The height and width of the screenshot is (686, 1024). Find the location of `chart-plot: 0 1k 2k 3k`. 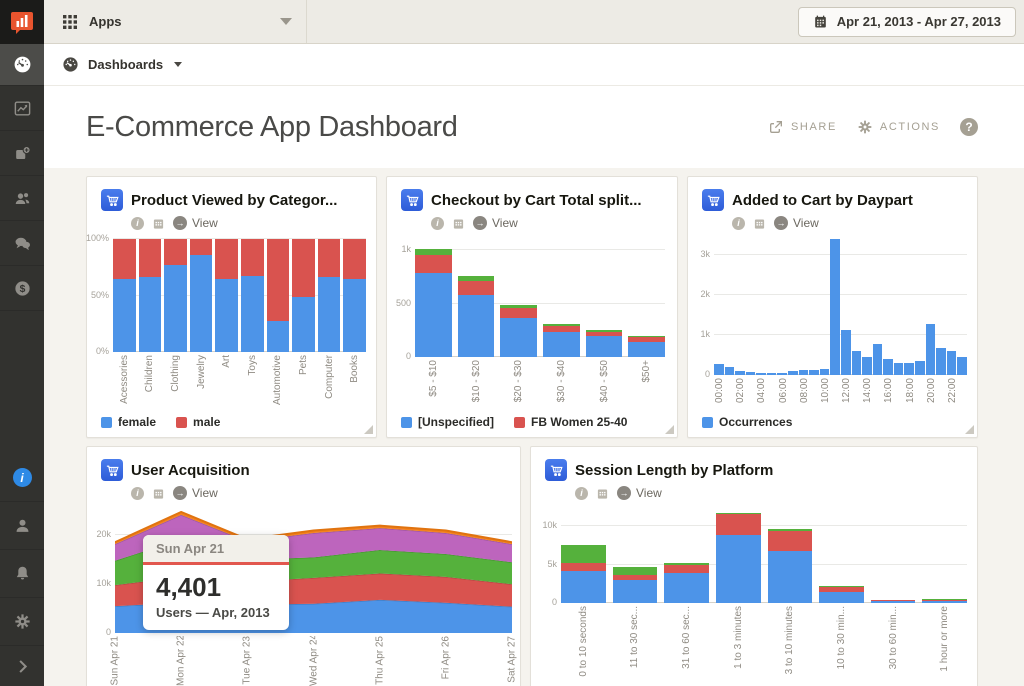

chart-plot: 0 1k 2k 3k is located at coordinates (833, 307).